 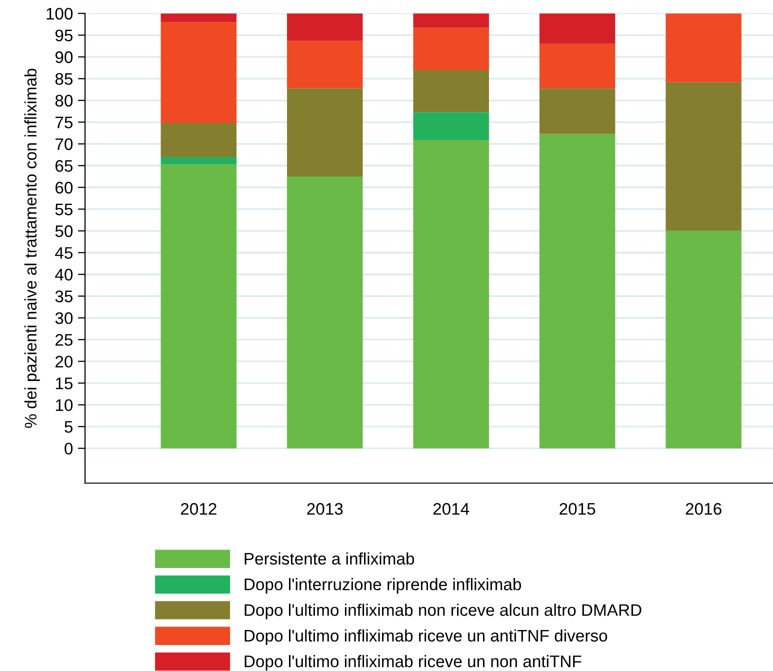 What do you see at coordinates (64, 384) in the screenshot?
I see `y-tick-label: 15` at bounding box center [64, 384].